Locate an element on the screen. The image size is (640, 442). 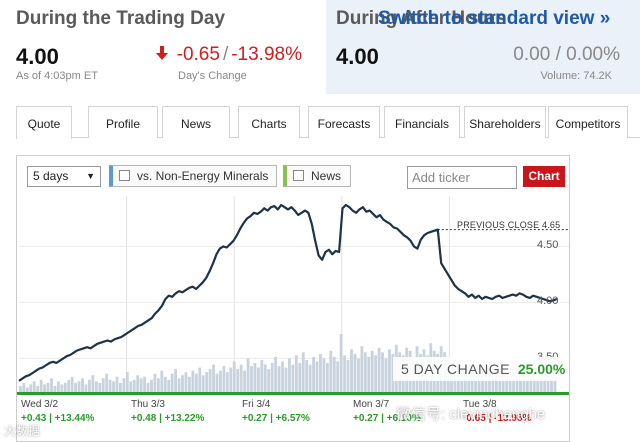
after-hours-change-value: 0.00 is located at coordinates (532, 54).